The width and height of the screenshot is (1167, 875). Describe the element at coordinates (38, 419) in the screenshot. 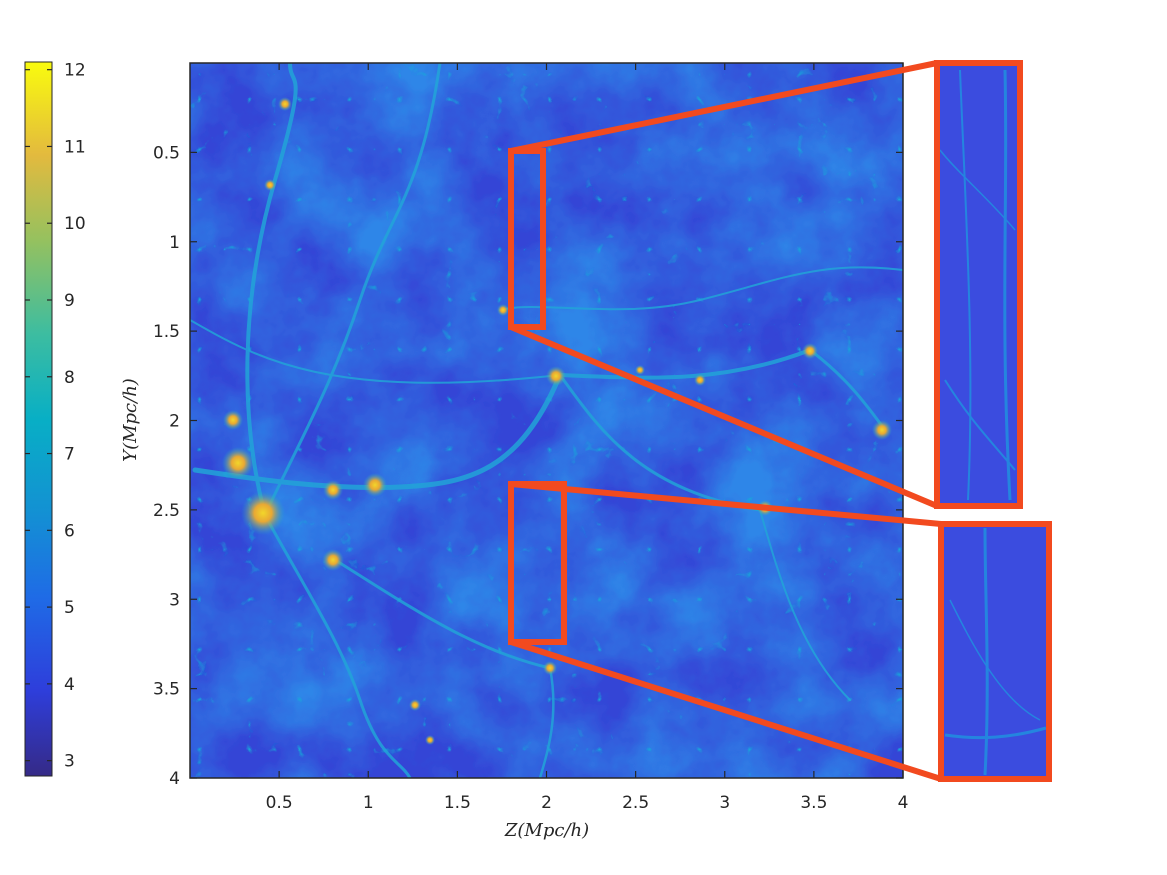

I see `colorbar-gradient` at that location.